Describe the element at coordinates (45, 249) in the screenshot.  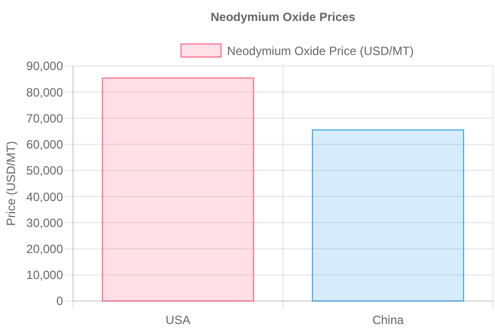
I see `y-tick-label: 20,000` at that location.